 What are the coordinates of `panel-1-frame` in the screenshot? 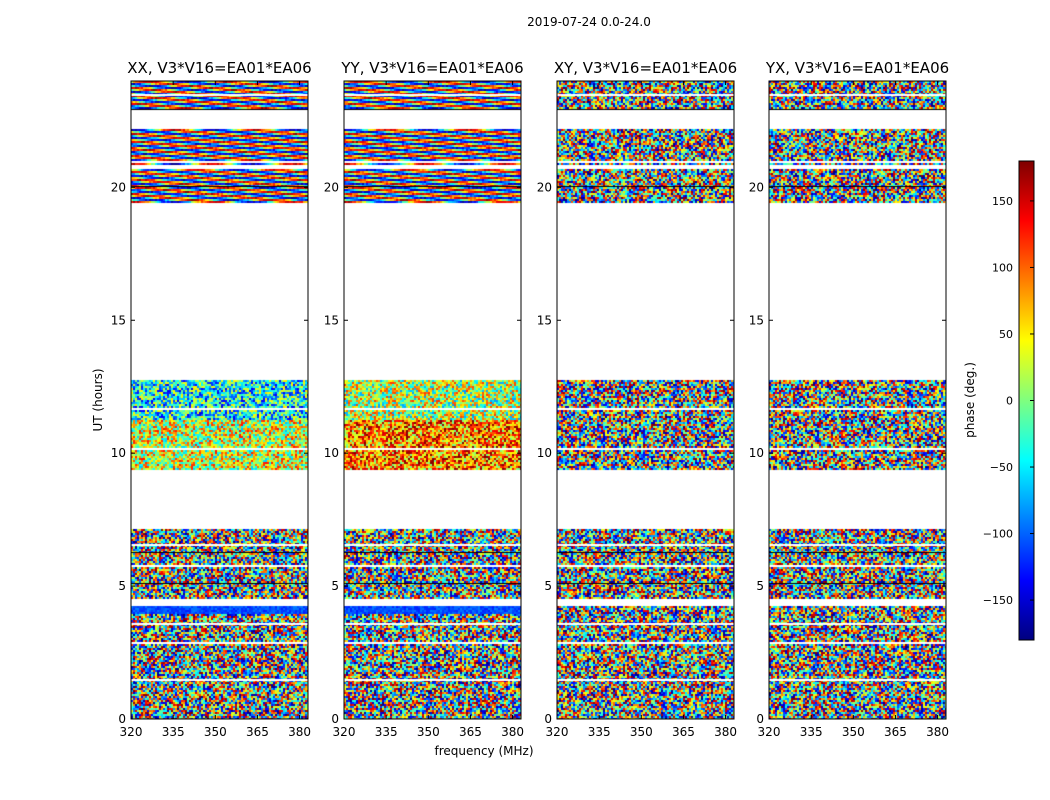 It's located at (219, 400).